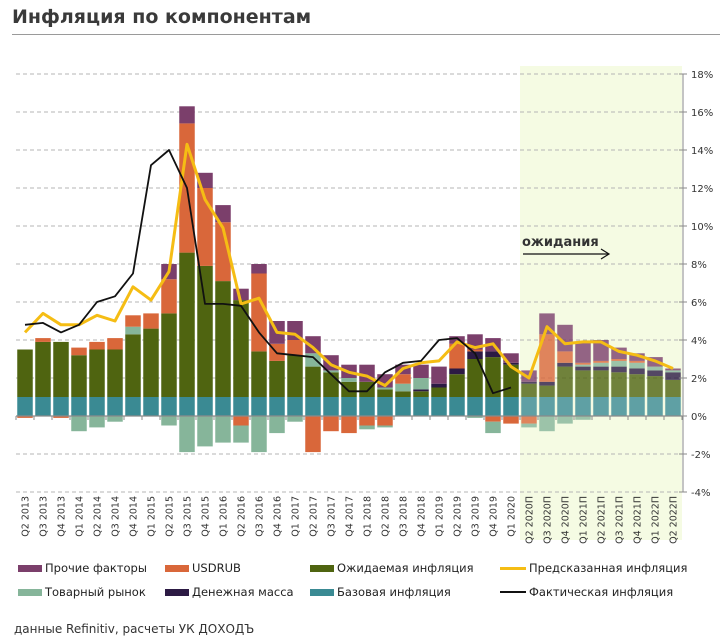  I want to click on x-tick-label: Q2 2021П, so click(602, 520).